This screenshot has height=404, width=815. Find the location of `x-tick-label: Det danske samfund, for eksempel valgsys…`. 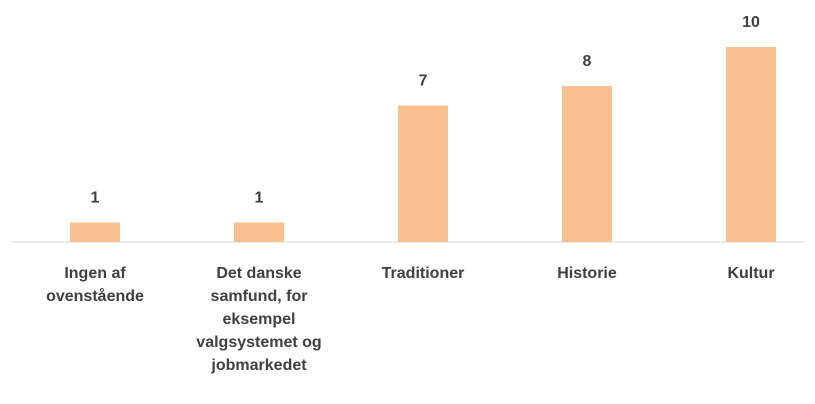

x-tick-label: Det danske samfund, for eksempel valgsys… is located at coordinates (259, 319).